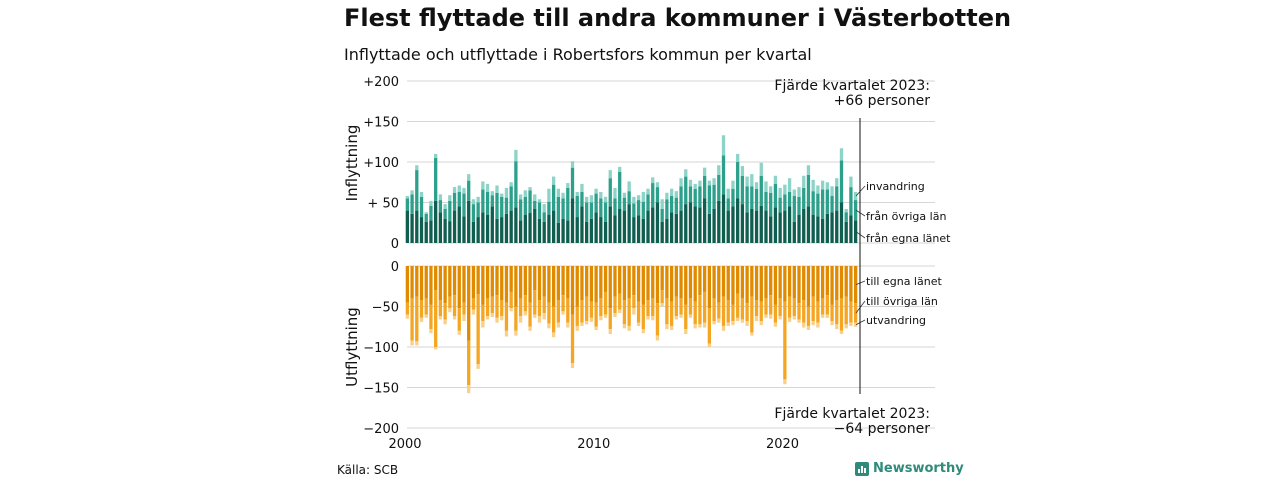  What do you see at coordinates (381, 348) in the screenshot?
I see `outflow-y-tick-label: −100` at bounding box center [381, 348].